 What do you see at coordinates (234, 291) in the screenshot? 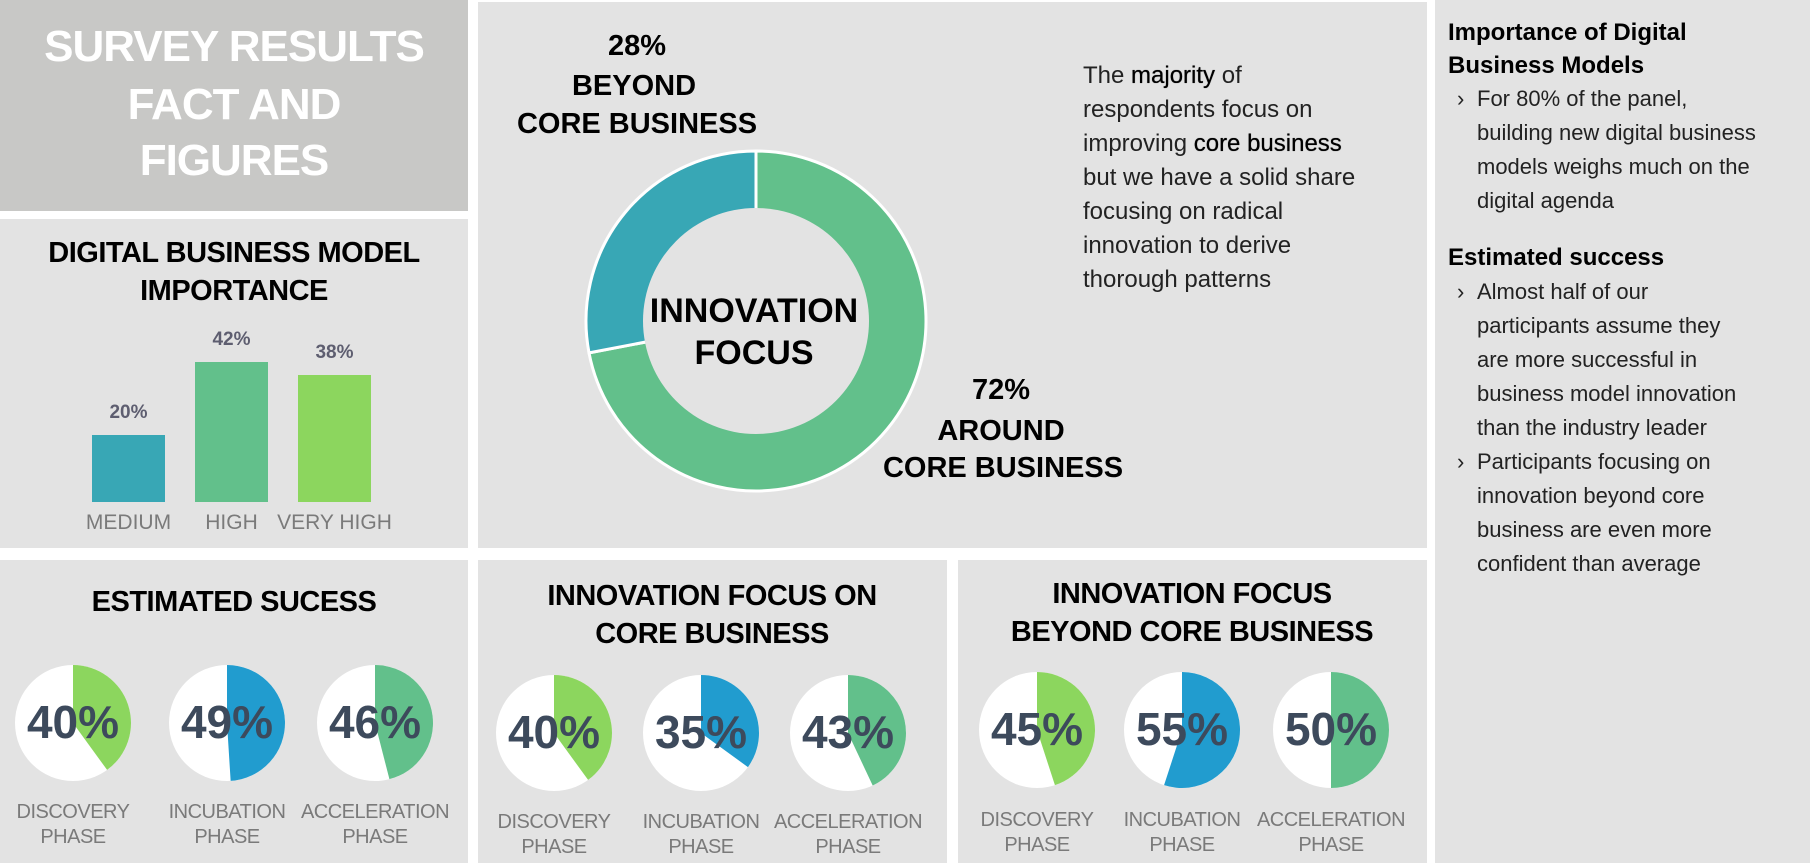
I see `bar-chart-title: IMPORTANCE` at bounding box center [234, 291].